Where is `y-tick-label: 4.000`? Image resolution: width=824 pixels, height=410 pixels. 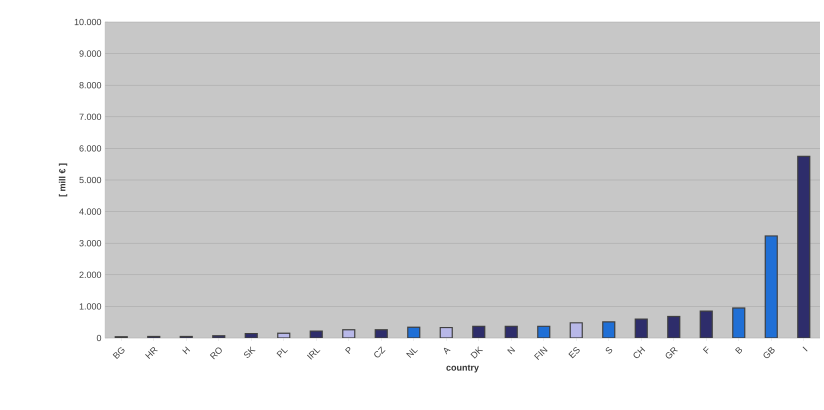
y-tick-label: 4.000 is located at coordinates (90, 211).